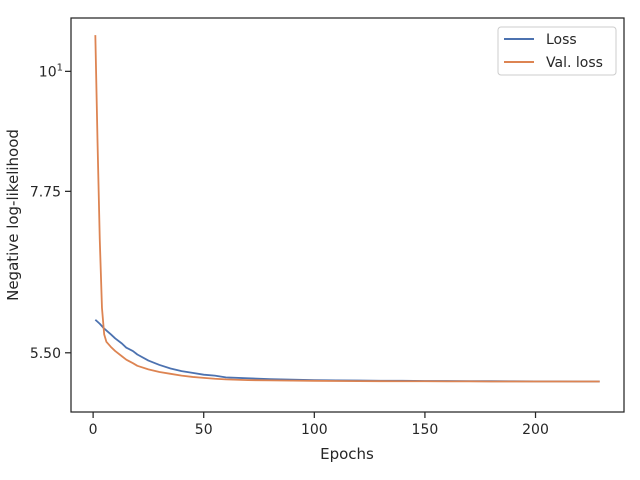 Image resolution: width=640 pixels, height=480 pixels. I want to click on legend-label-loss: Loss, so click(561, 40).